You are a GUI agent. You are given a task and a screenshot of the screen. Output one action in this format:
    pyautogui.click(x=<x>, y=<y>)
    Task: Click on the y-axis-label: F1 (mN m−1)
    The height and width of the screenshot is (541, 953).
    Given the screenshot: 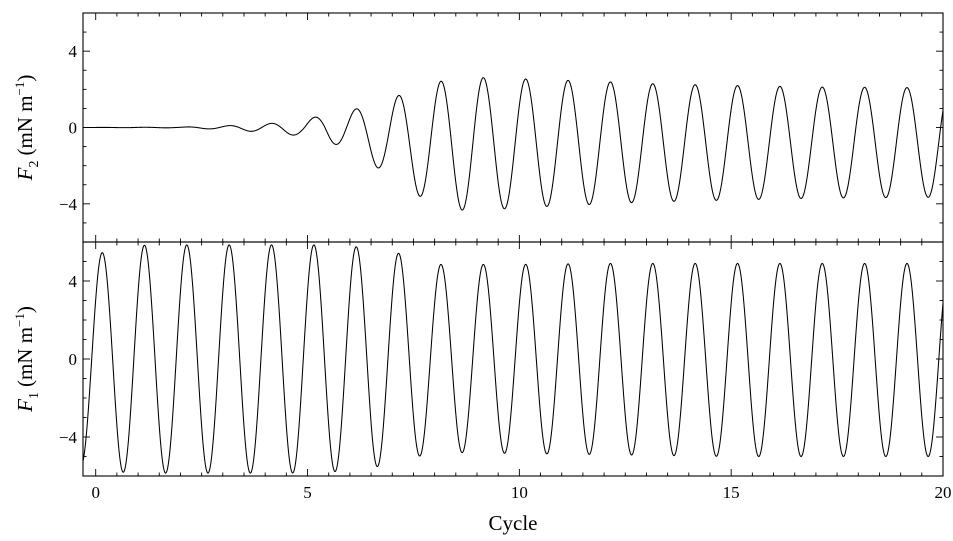 What is the action you would take?
    pyautogui.click(x=27, y=359)
    